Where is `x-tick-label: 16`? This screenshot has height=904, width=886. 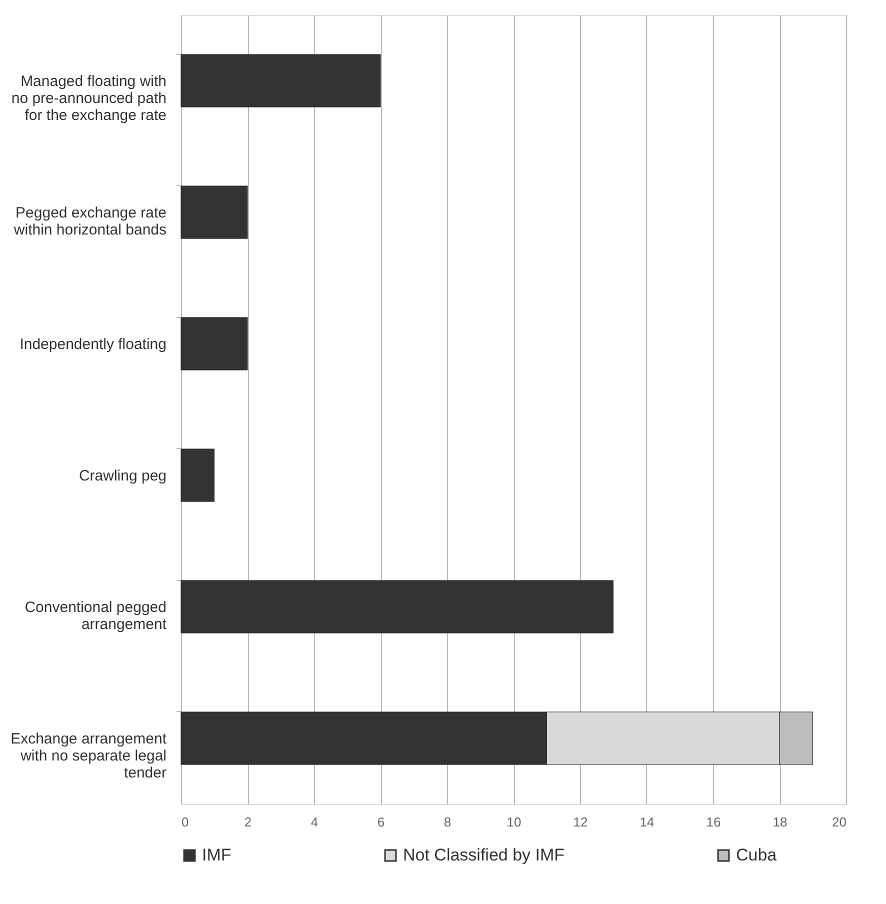
x-tick-label: 16 is located at coordinates (713, 822).